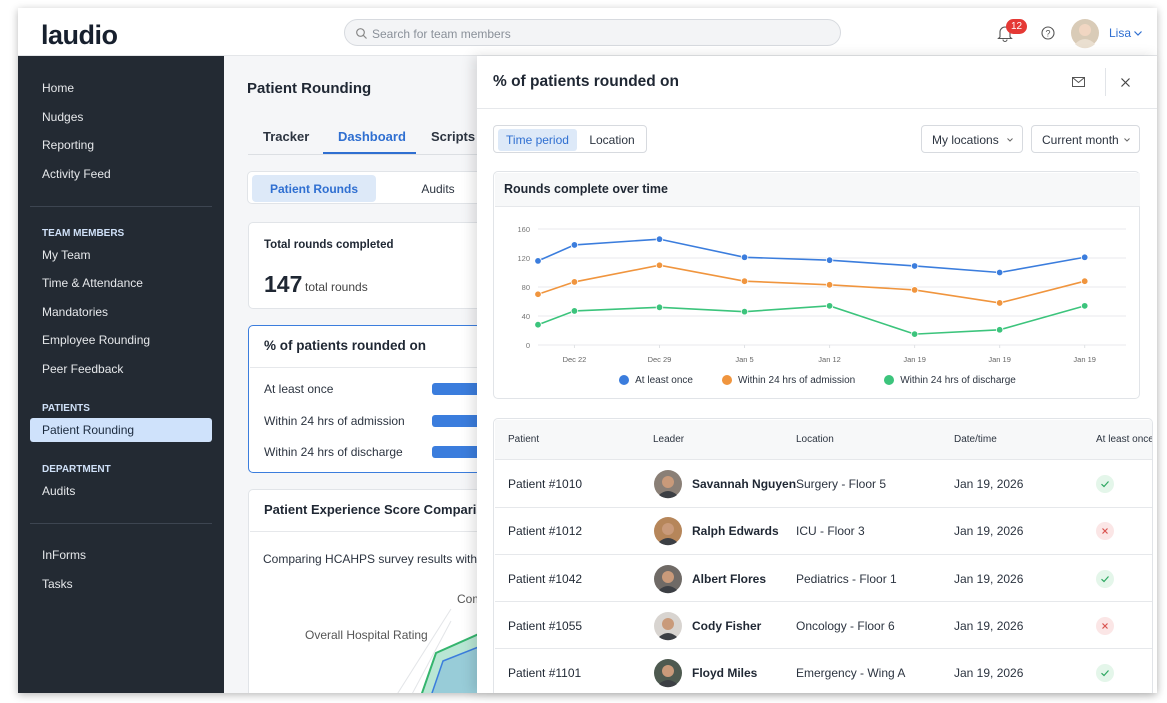 This screenshot has width=1167, height=703. What do you see at coordinates (426, 188) in the screenshot?
I see `segment: Audits` at bounding box center [426, 188].